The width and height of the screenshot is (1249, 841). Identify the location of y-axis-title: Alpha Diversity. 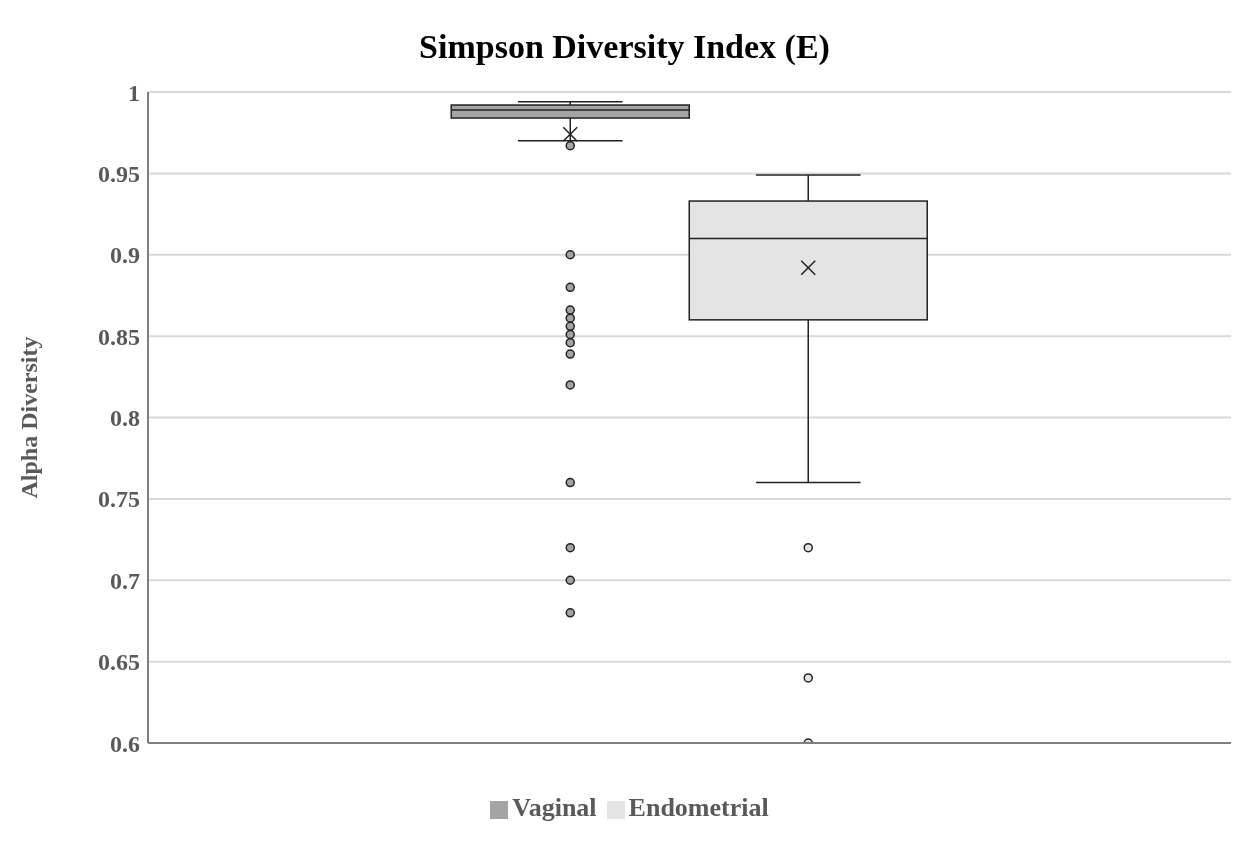
(28, 417).